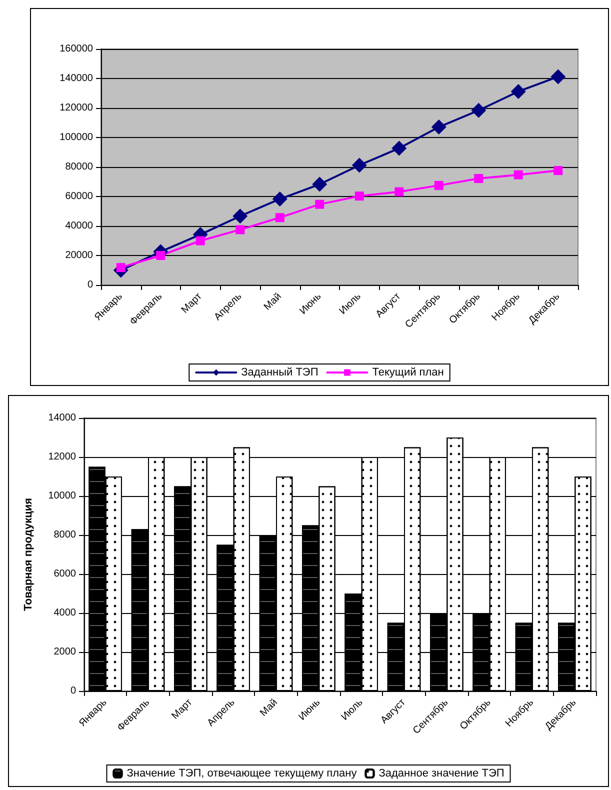 This screenshot has width=611, height=790. What do you see at coordinates (79, 255) in the screenshot?
I see `y-tick-label: 20000` at bounding box center [79, 255].